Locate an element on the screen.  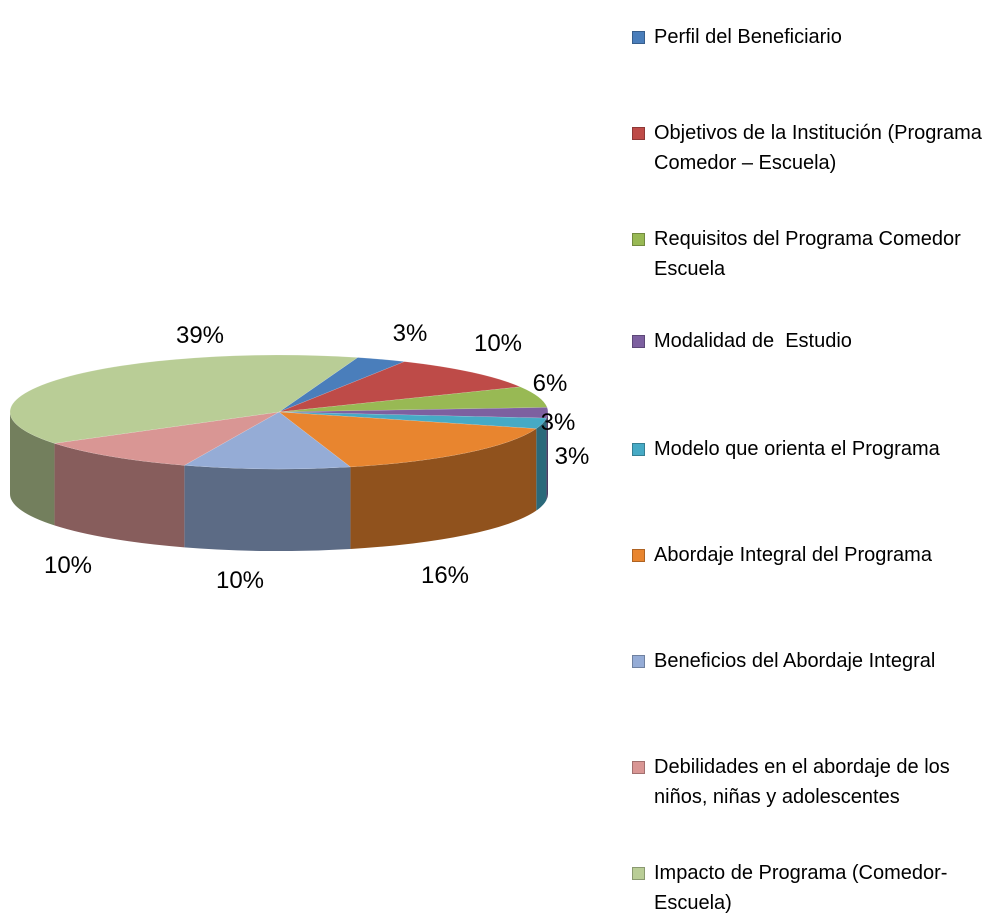
data-label: 16% is located at coordinates (445, 575).